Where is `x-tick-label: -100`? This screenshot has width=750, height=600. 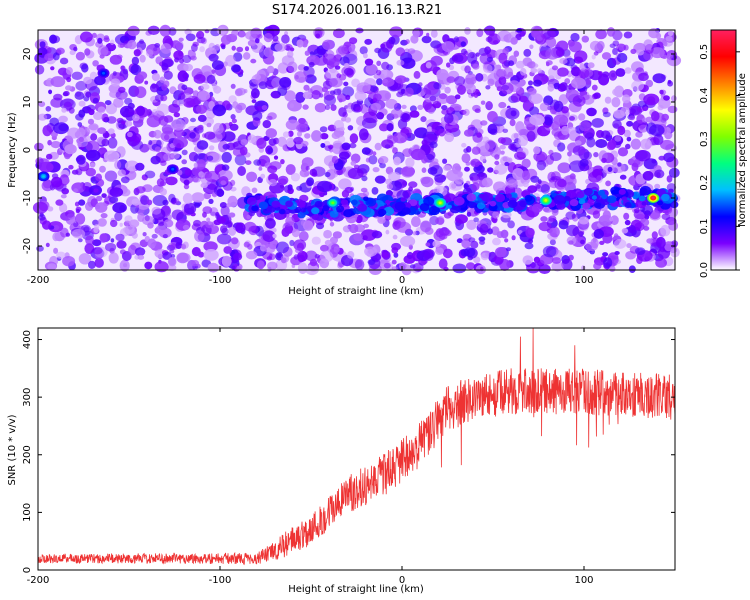
x-tick-label: -100 is located at coordinates (220, 280).